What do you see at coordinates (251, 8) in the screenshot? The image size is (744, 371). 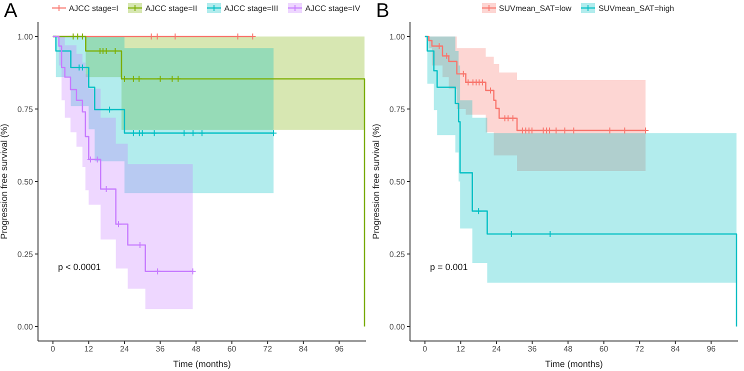 I see `legend-label: AJCC stage=III` at bounding box center [251, 8].